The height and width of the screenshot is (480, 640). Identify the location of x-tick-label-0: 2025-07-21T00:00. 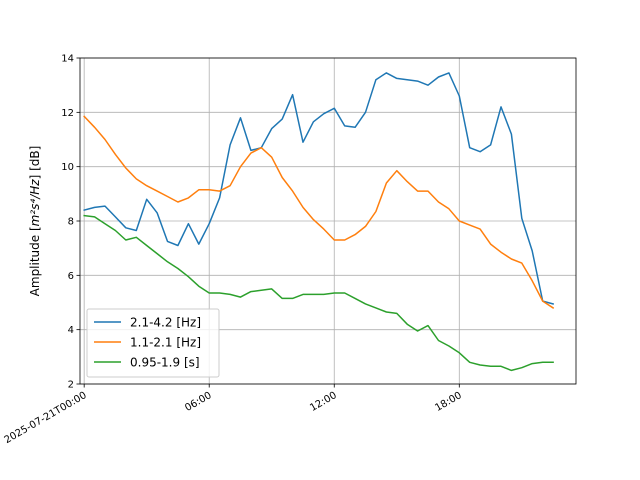
(46, 418).